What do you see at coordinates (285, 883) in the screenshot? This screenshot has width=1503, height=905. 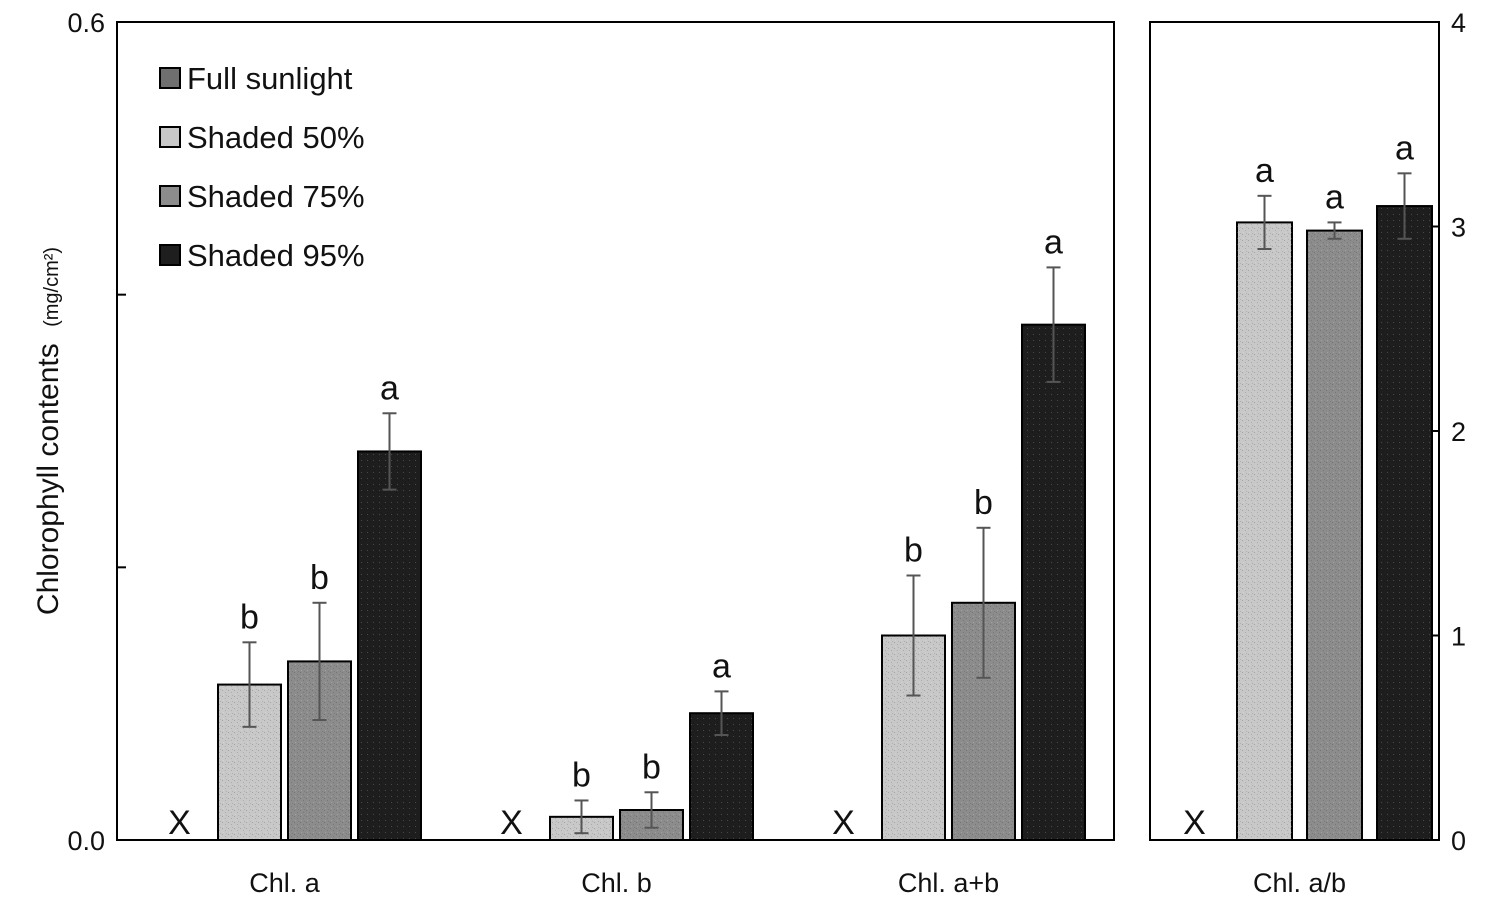 I see `x-tick-label-chl-a: Chl. a` at bounding box center [285, 883].